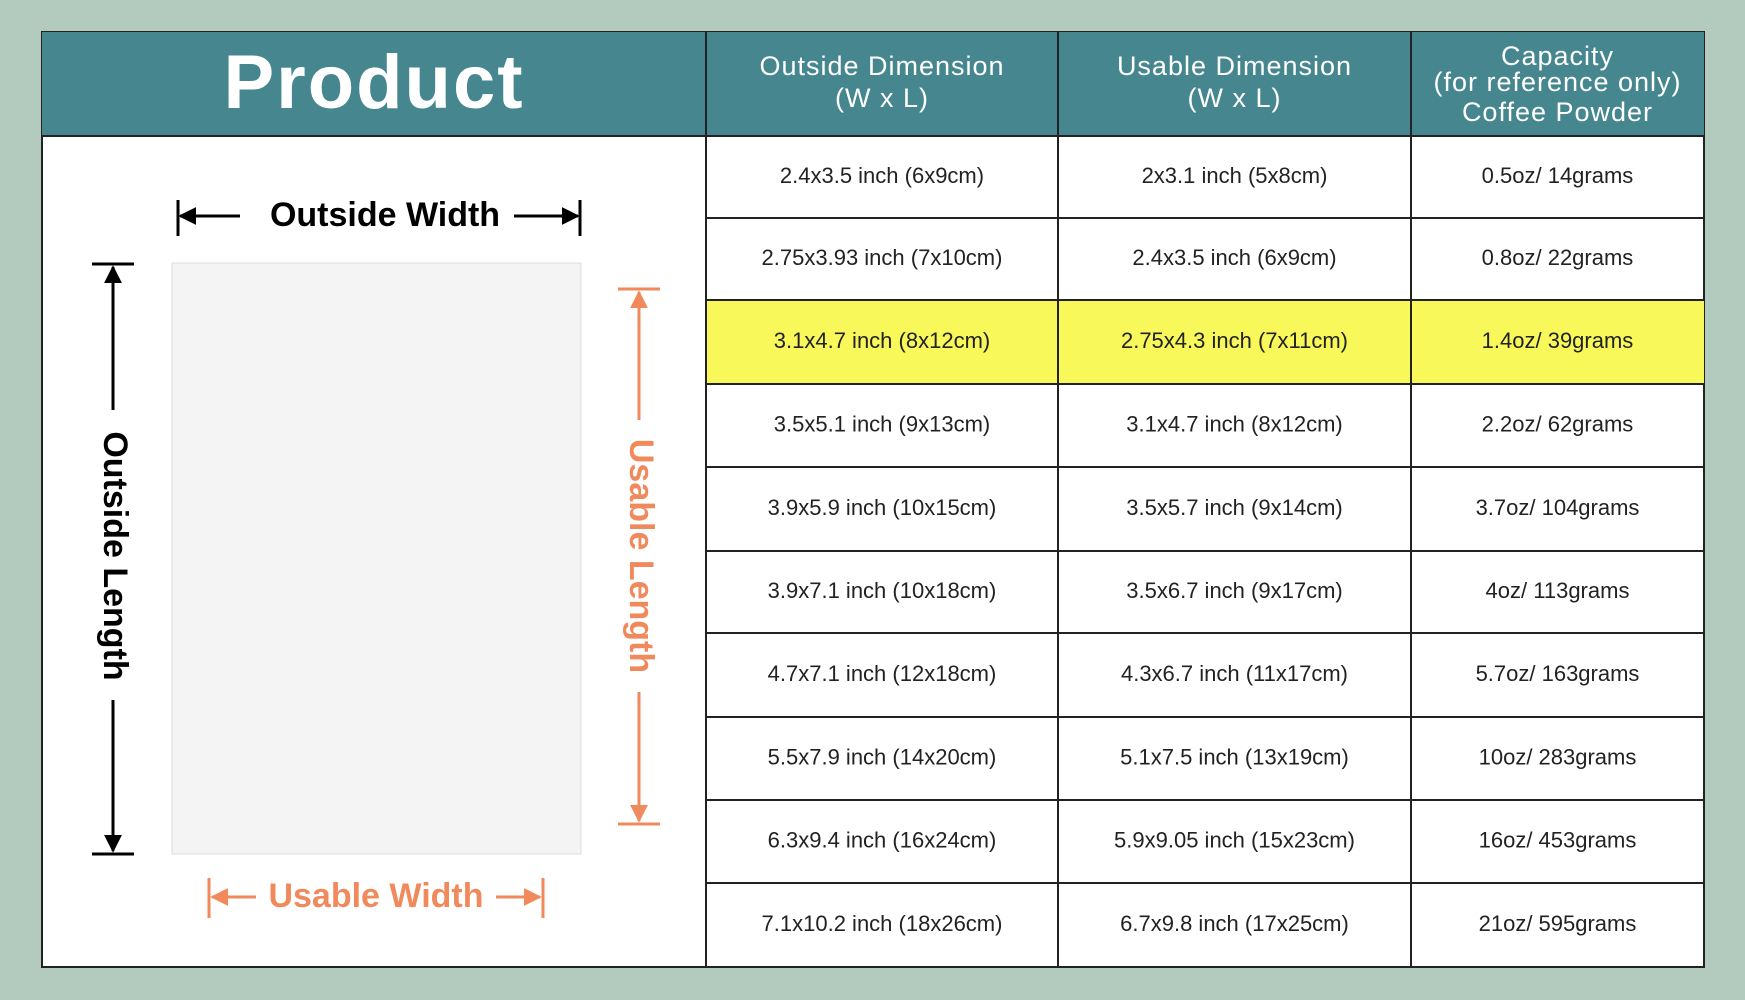  What do you see at coordinates (115, 555) in the screenshot?
I see `outside-length-label: Outside Length` at bounding box center [115, 555].